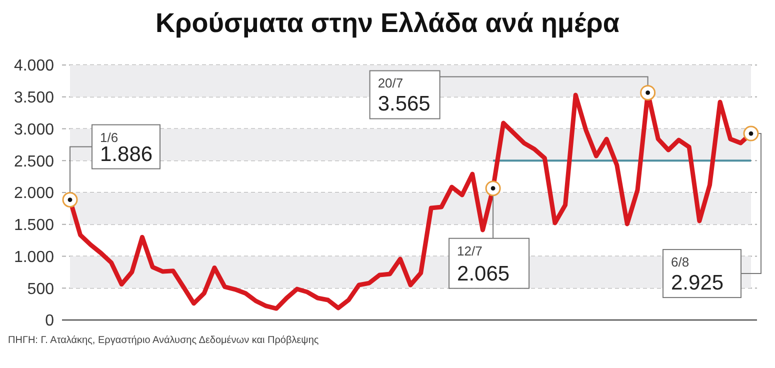 The image size is (775, 368). I want to click on y-tick-label: 3.000, so click(34, 129).